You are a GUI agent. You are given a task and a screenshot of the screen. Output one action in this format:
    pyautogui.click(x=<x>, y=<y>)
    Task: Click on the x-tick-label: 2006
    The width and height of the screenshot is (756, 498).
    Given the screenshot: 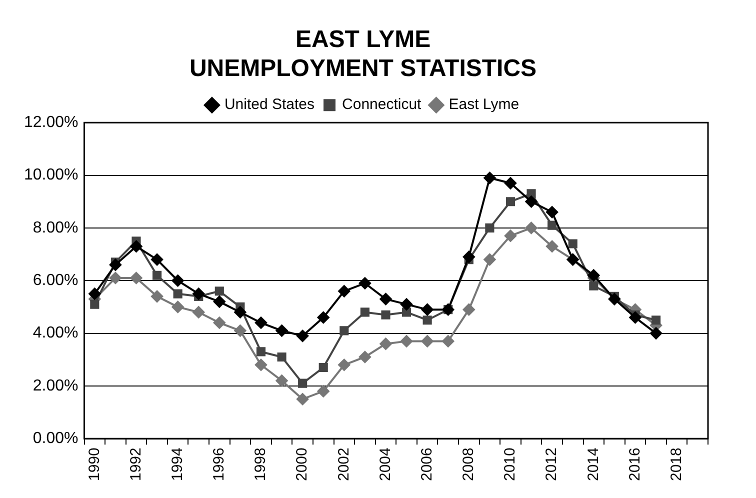 What is the action you would take?
    pyautogui.click(x=427, y=465)
    